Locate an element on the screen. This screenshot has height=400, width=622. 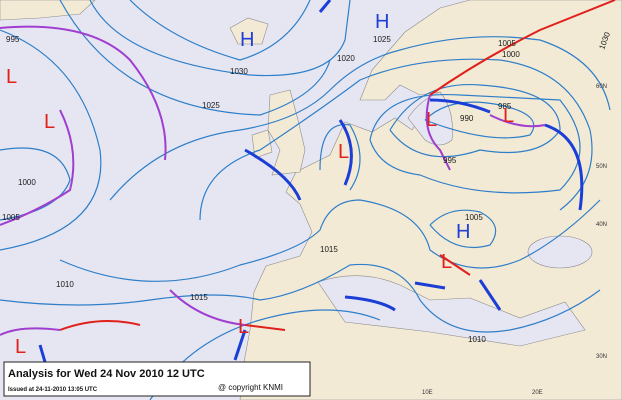
latitude-label: 50N is located at coordinates (601, 167).